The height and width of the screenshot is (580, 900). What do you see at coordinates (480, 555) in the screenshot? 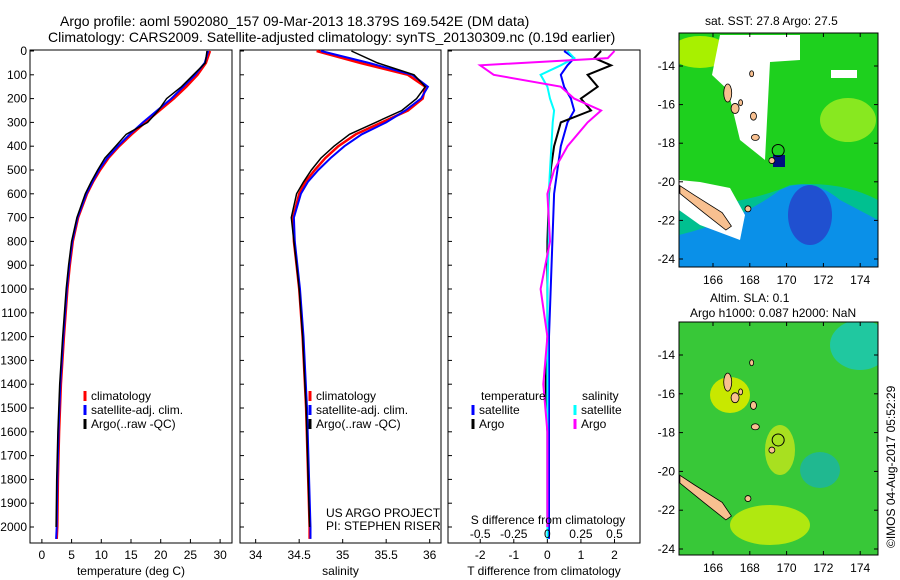
I see `x-tick-label: -2` at bounding box center [480, 555].